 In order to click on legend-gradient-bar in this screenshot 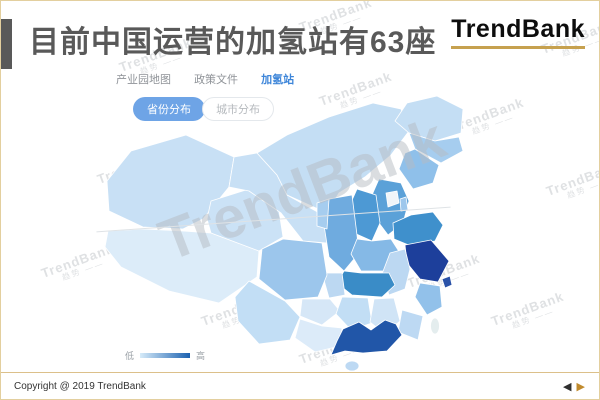, I will do `click(165, 355)`.